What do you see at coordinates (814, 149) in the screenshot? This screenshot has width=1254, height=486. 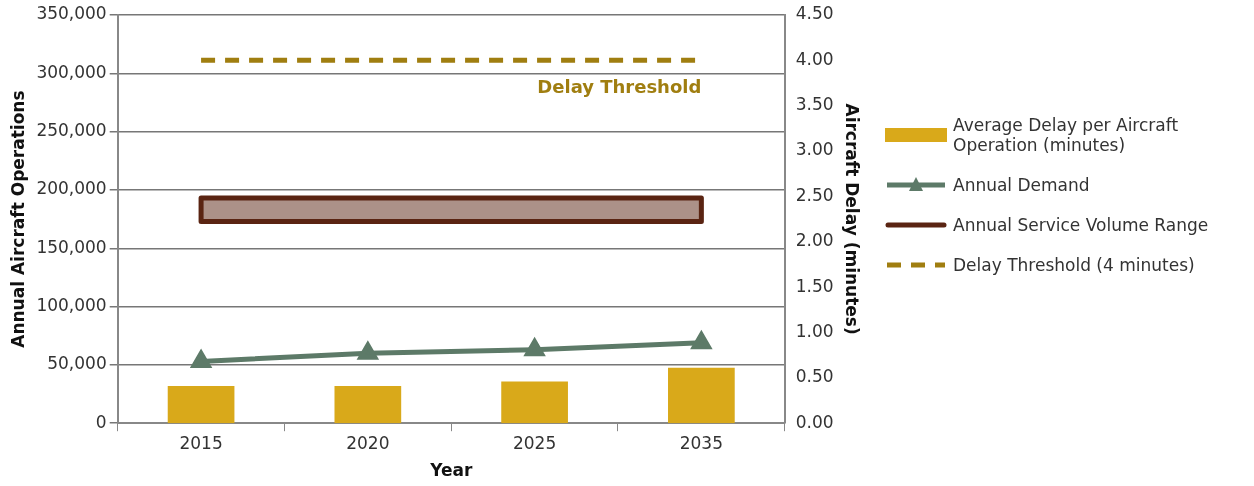 I see `y2-tick-label: 3.00` at bounding box center [814, 149].